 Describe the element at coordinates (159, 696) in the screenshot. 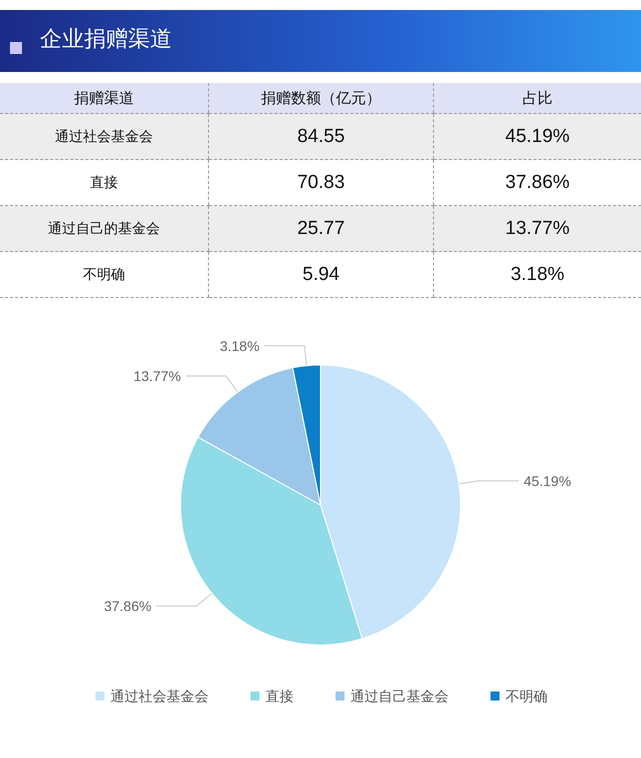

I see `legend-label: 通过社会基金会` at that location.